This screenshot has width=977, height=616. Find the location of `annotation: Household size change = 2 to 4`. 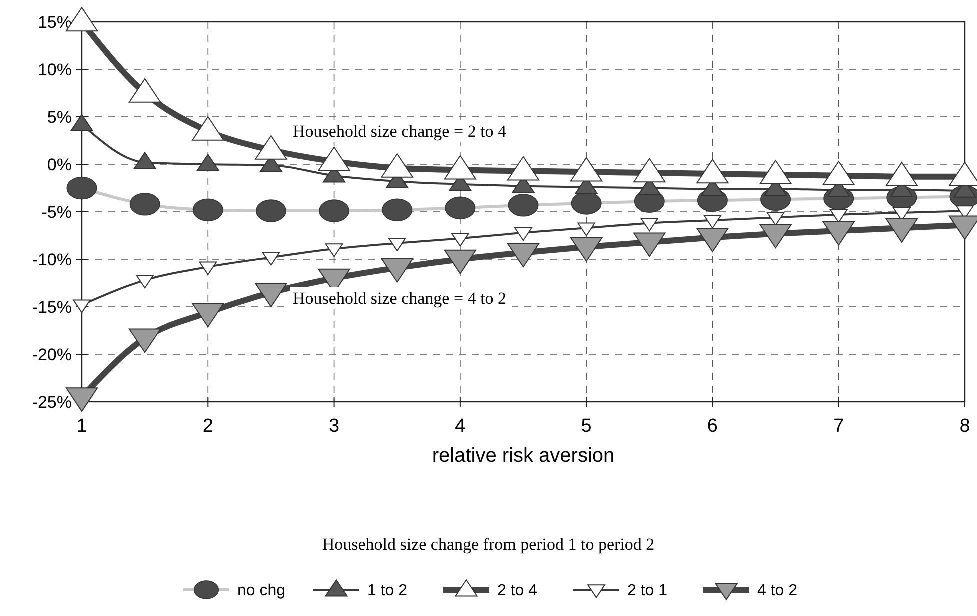

annotation: Household size change = 2 to 4 is located at coordinates (400, 131).